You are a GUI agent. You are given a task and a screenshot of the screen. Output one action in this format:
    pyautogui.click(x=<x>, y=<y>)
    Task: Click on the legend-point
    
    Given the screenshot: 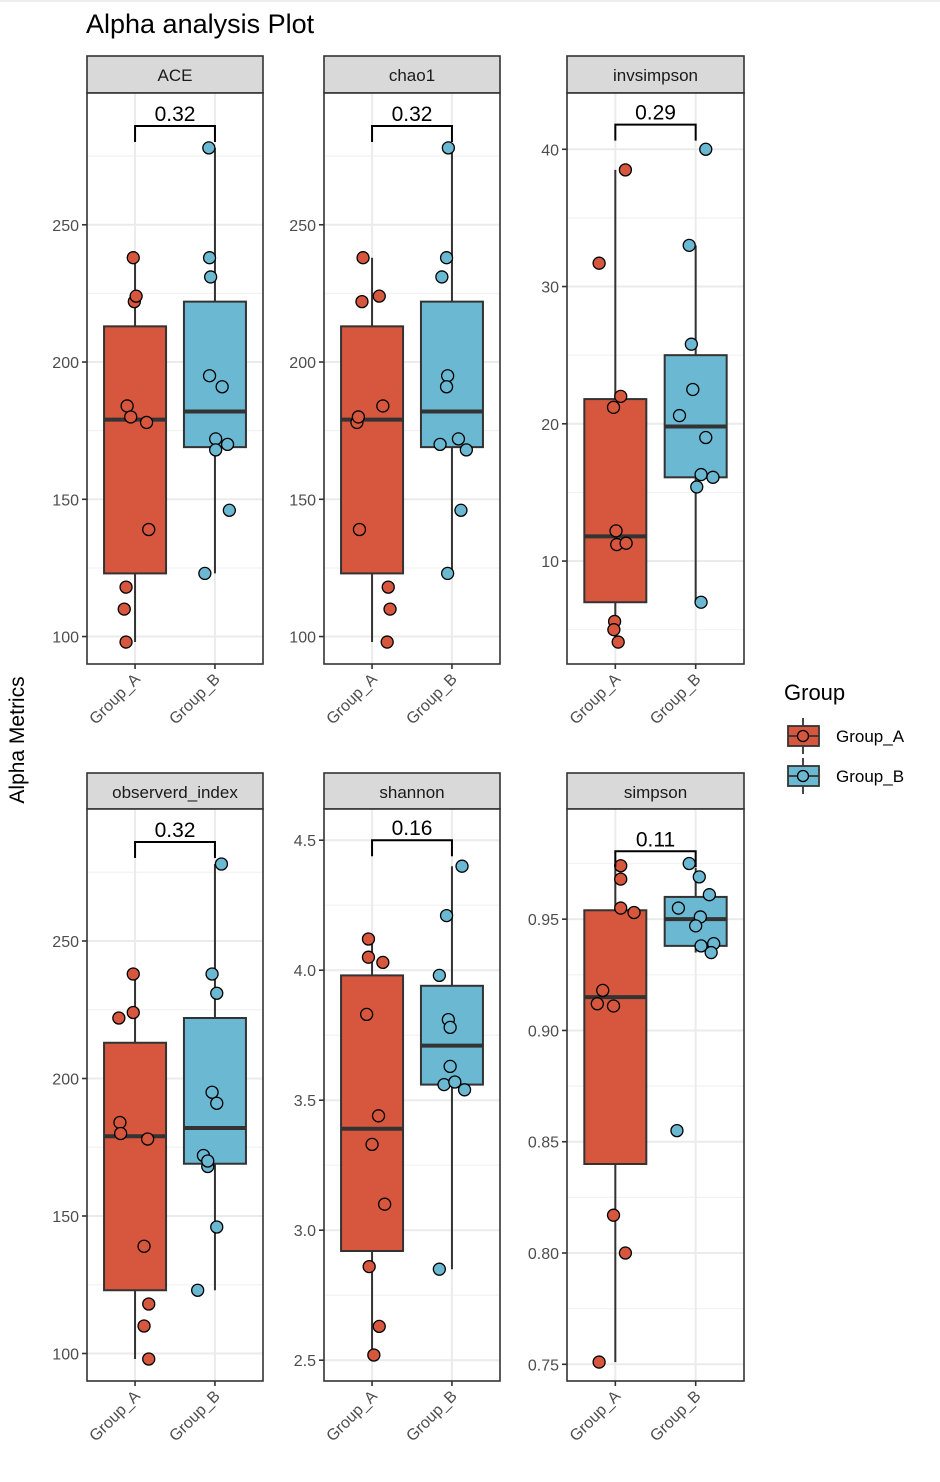 What is the action you would take?
    pyautogui.click(x=803, y=776)
    